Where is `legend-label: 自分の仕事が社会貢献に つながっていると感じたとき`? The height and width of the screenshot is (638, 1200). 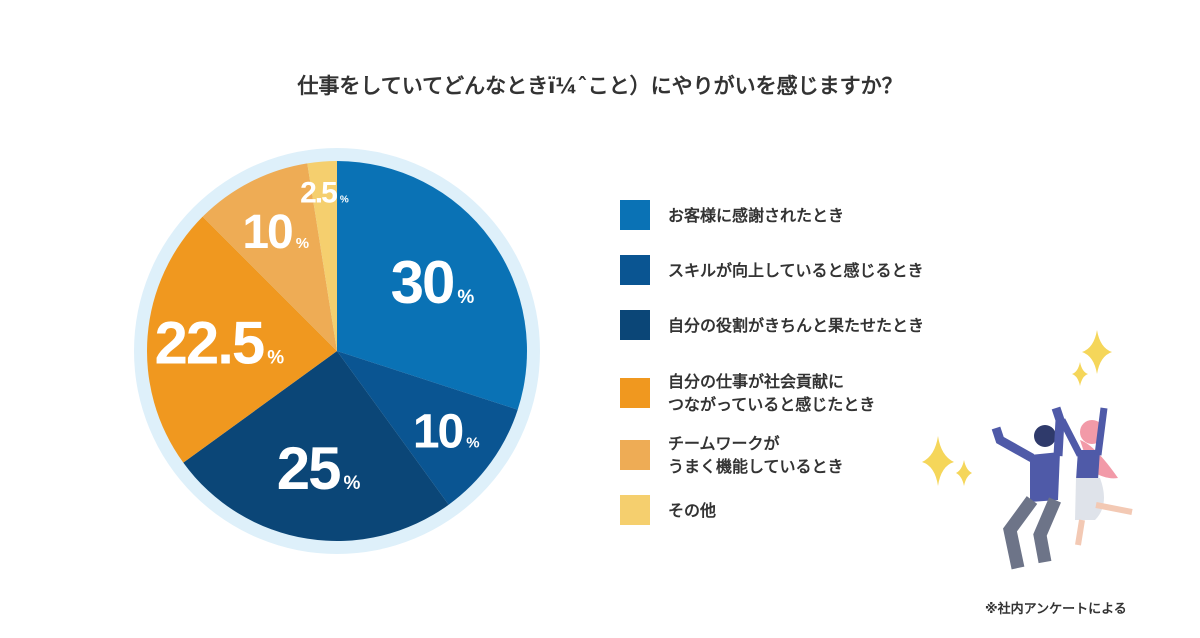
legend-label: 自分の仕事が社会貢献に つながっていると感じたとき is located at coordinates (772, 393).